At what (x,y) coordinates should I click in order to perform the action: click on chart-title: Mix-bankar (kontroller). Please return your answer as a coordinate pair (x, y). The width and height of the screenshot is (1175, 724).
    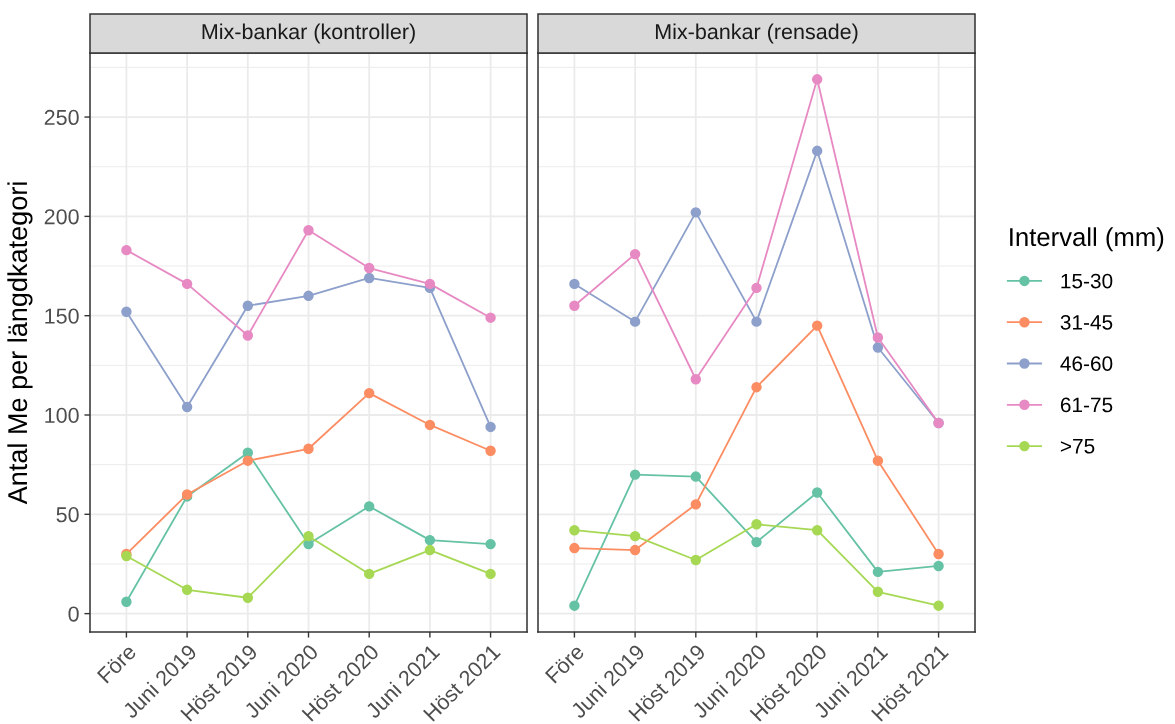
    Looking at the image, I should click on (308, 33).